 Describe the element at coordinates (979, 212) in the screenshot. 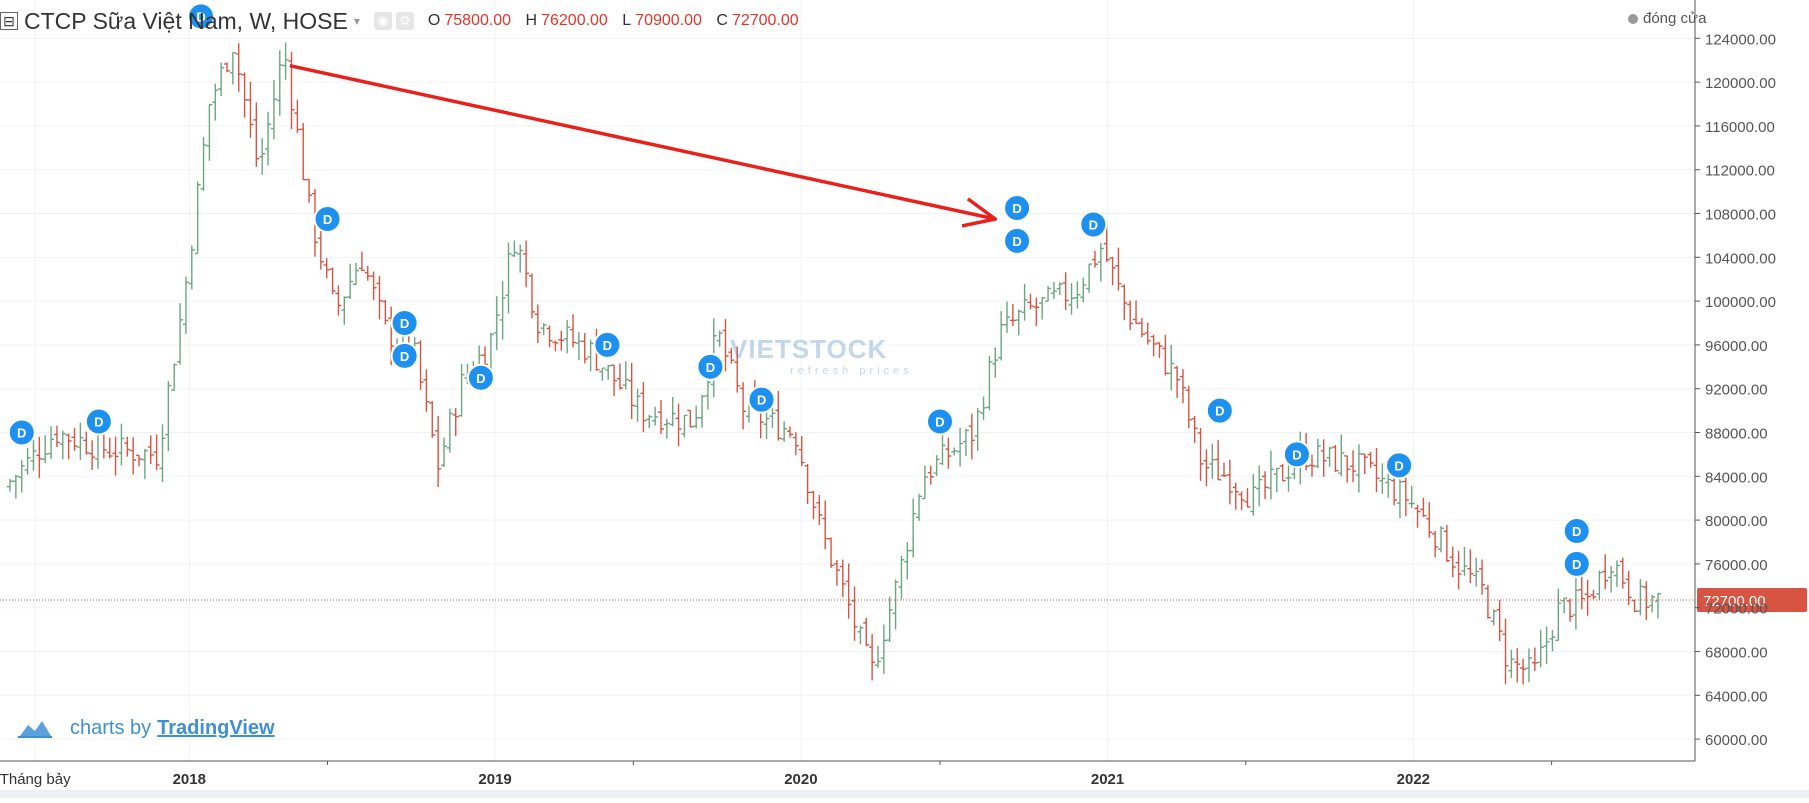

I see `arrow-head` at that location.